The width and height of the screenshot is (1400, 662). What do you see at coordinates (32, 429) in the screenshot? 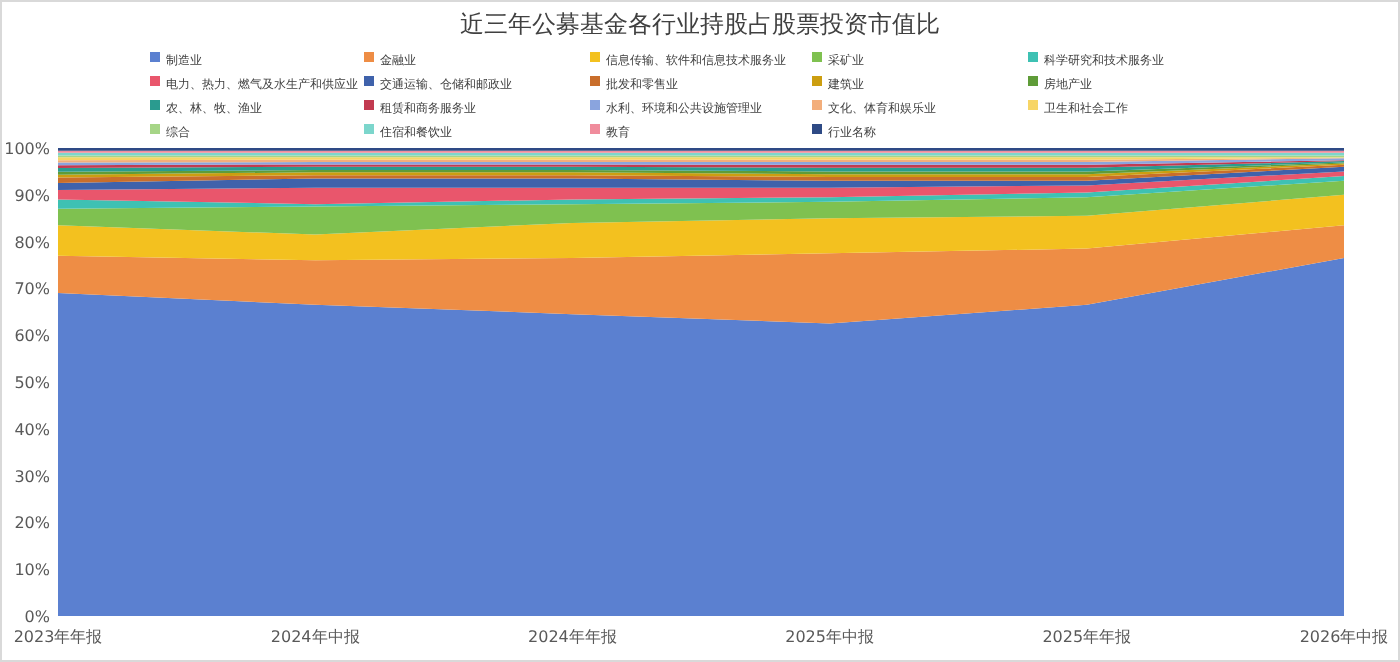
I see `y-tick-label: 40%` at bounding box center [32, 429].